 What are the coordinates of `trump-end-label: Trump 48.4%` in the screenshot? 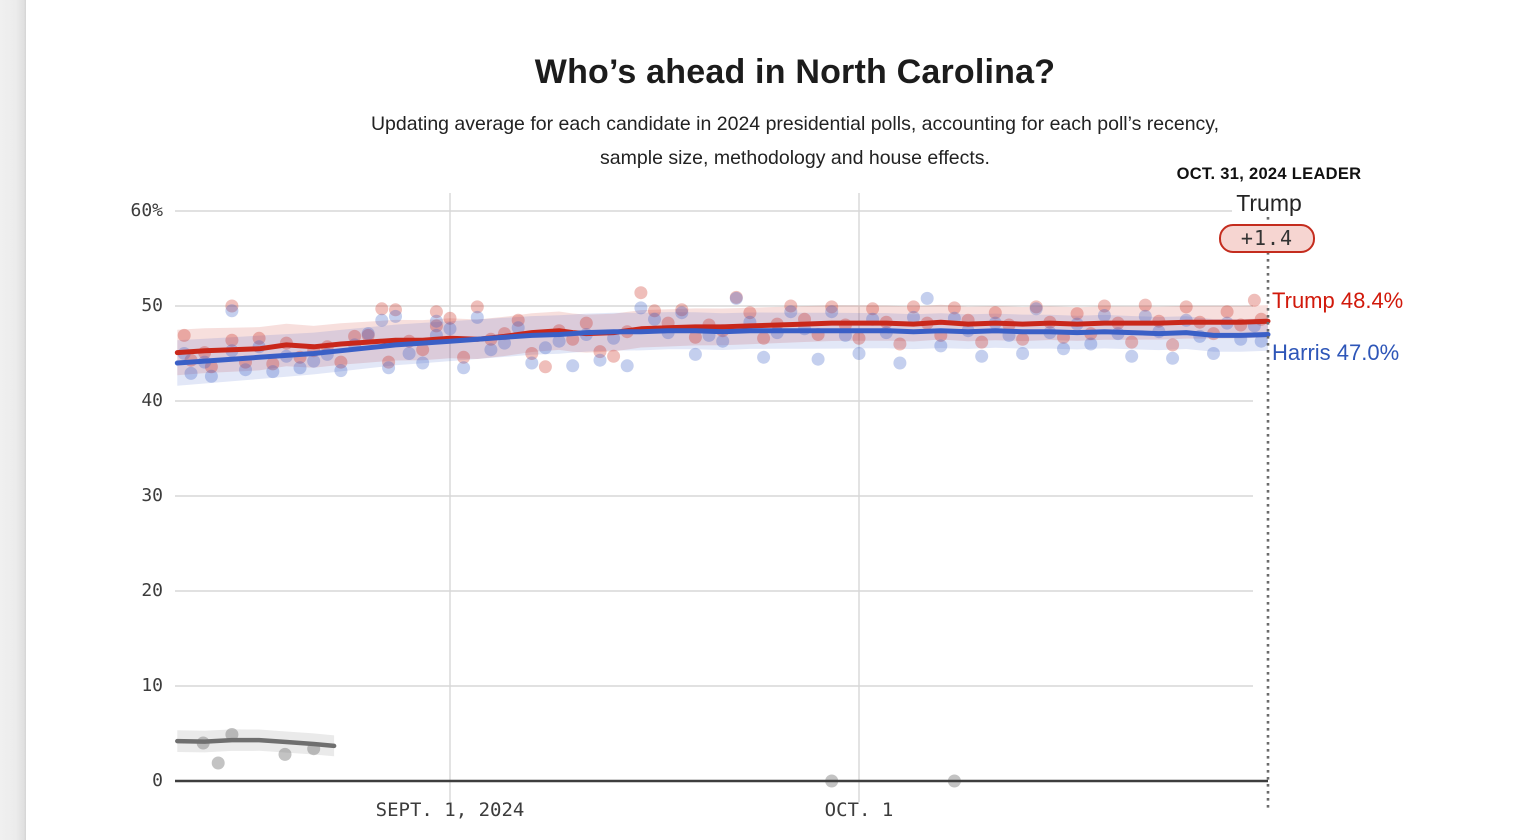 It's located at (1338, 300).